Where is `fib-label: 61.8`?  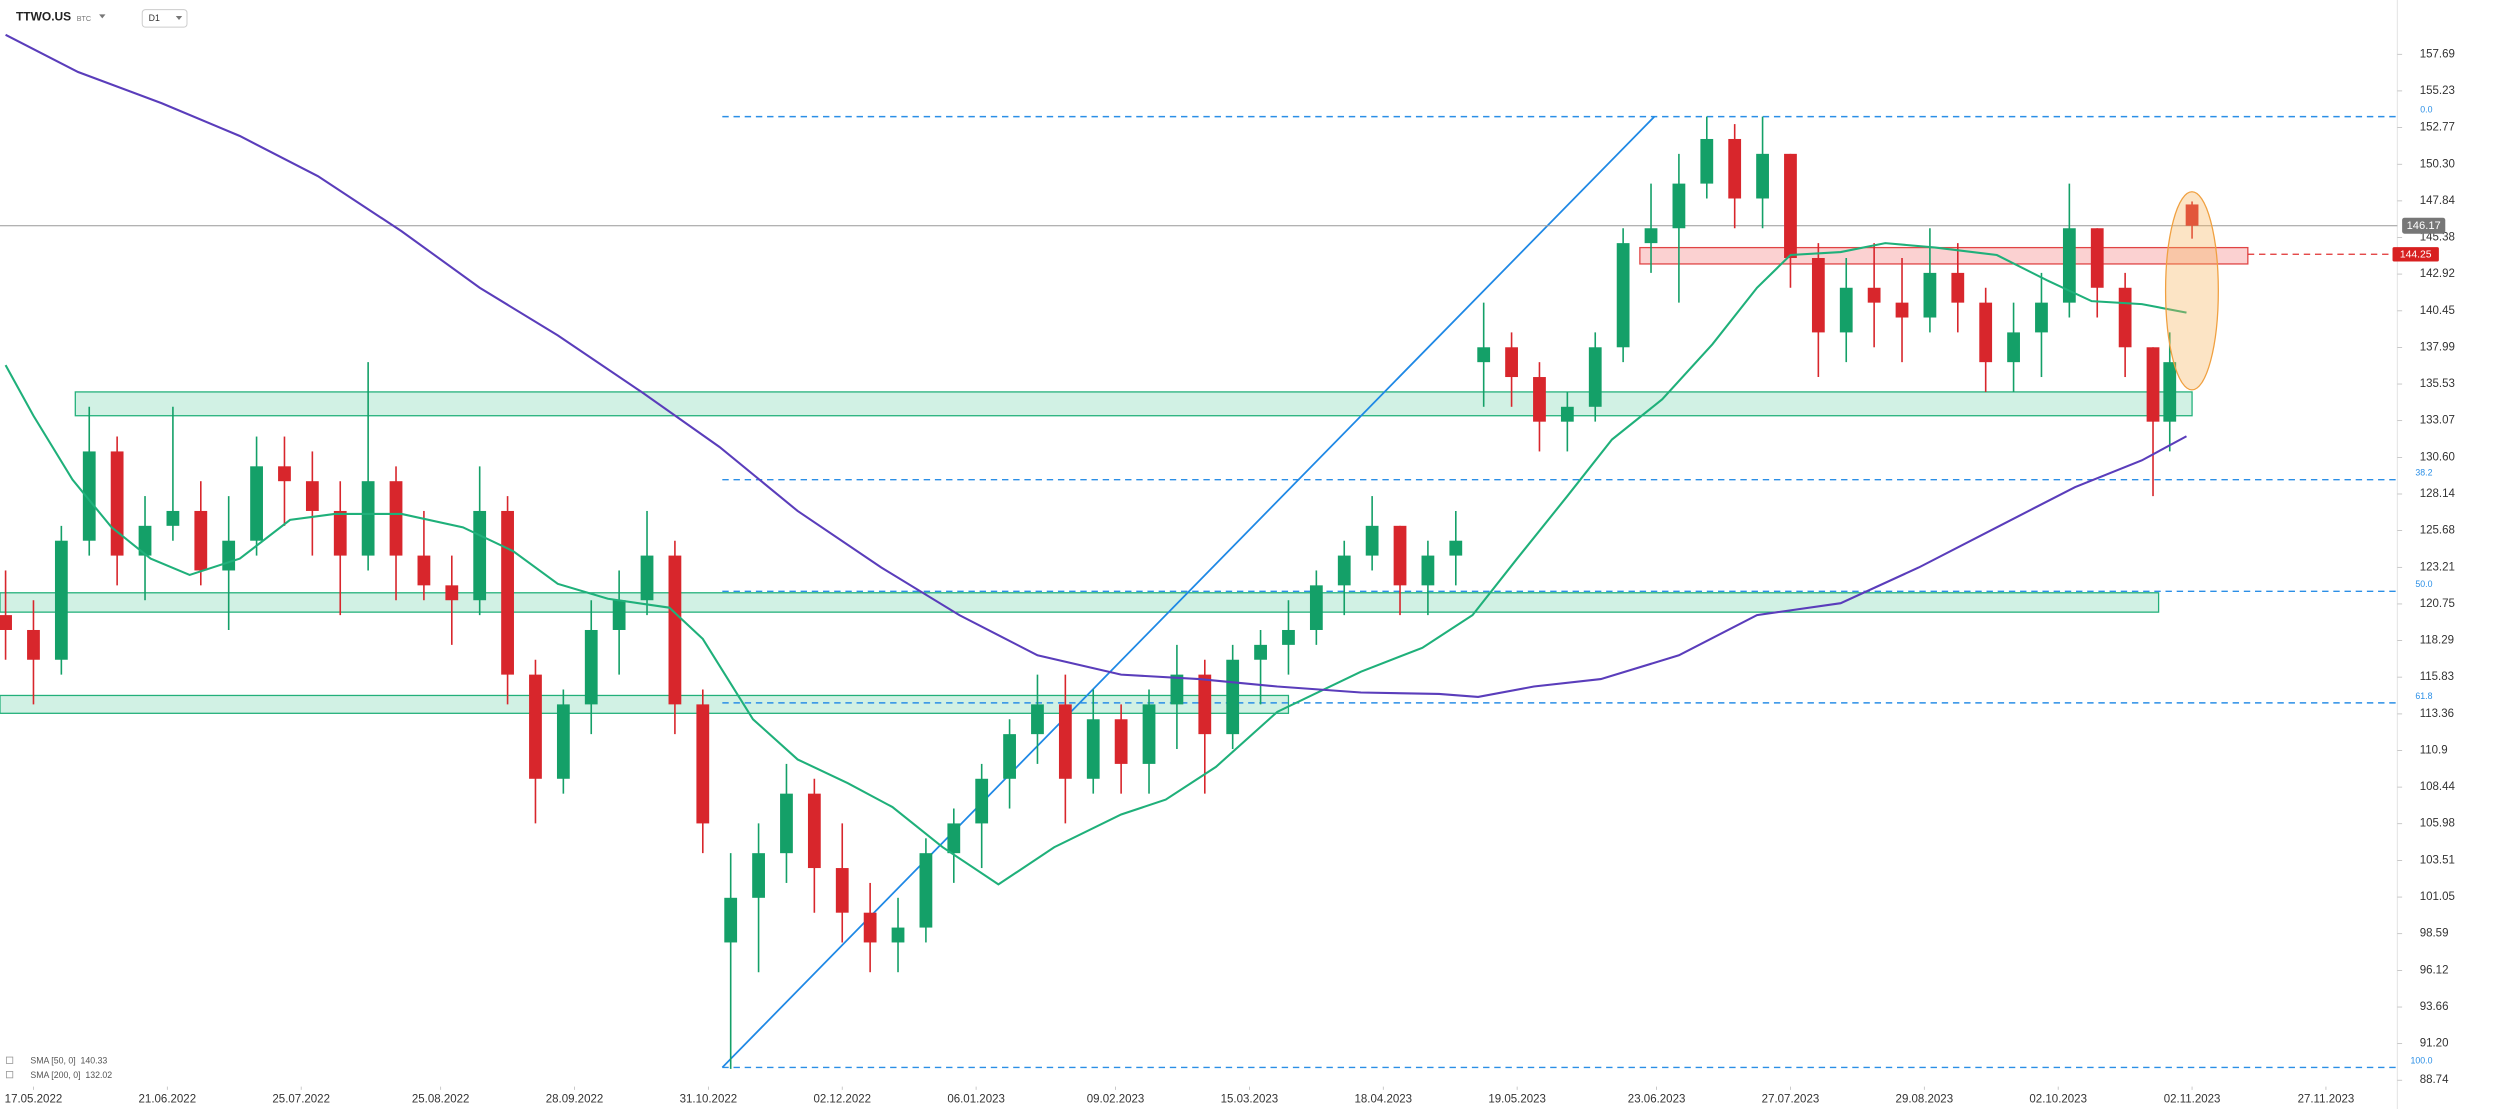 fib-label: 61.8 is located at coordinates (2423, 696).